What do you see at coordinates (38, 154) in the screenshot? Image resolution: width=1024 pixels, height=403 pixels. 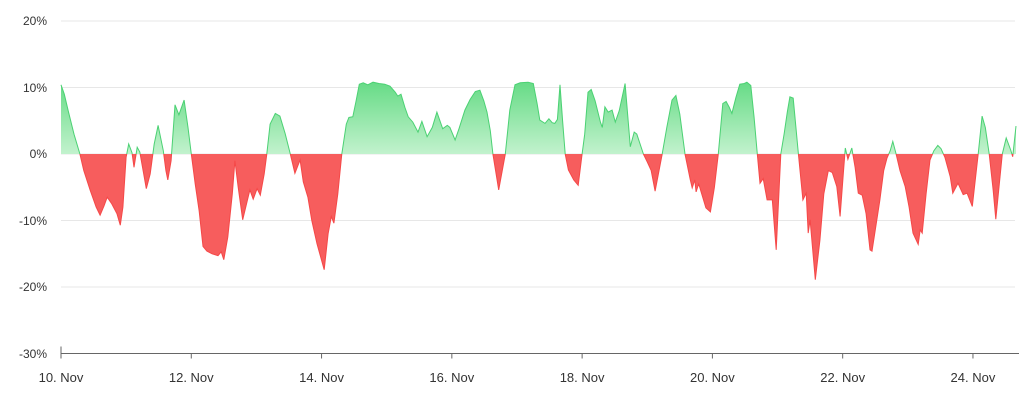 I see `y-axis-label: 0%` at bounding box center [38, 154].